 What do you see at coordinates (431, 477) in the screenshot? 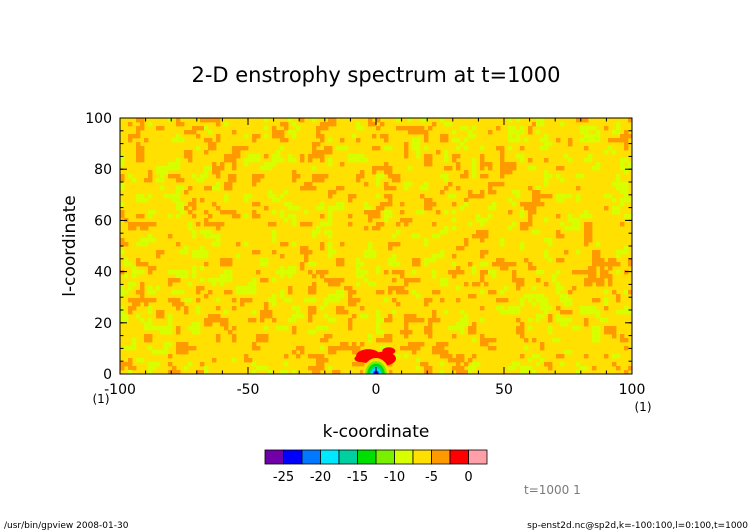
I see `colorbar-tick-label: -5` at bounding box center [431, 477].